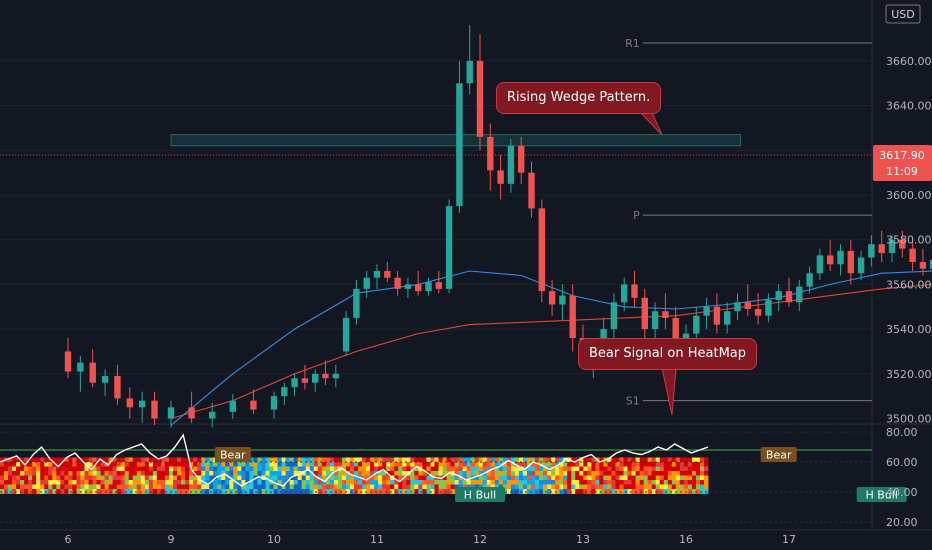  What do you see at coordinates (480, 494) in the screenshot?
I see `signal-label-bg-bull` at bounding box center [480, 494].